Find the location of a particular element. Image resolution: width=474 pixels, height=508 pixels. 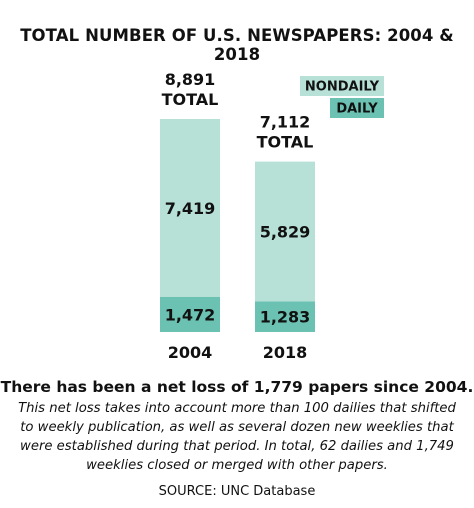

total-value-2018: 7,112 is located at coordinates (285, 122).